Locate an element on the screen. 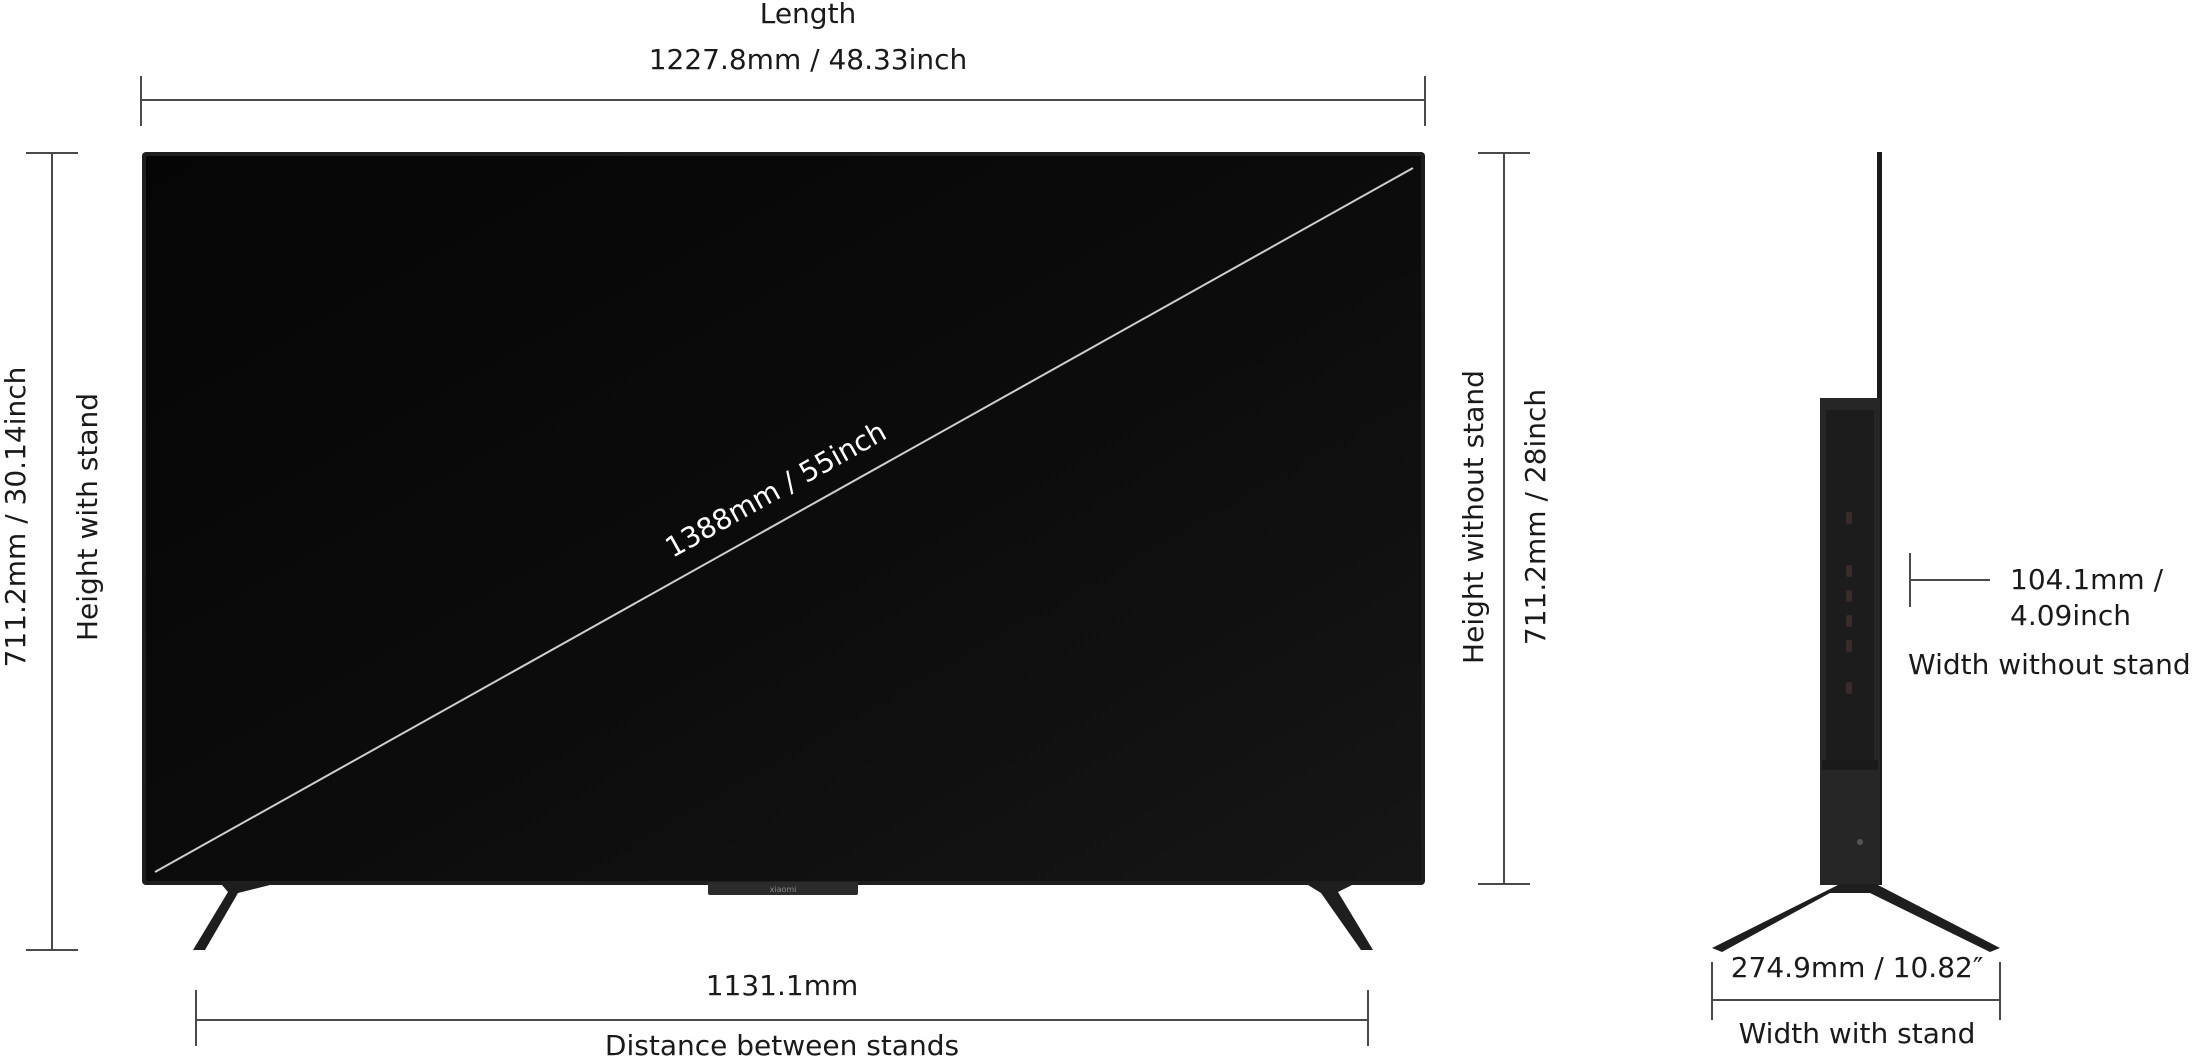 Image resolution: width=2200 pixels, height=1064 pixels. height-without-stand-title: Height without stand is located at coordinates (1473, 517).